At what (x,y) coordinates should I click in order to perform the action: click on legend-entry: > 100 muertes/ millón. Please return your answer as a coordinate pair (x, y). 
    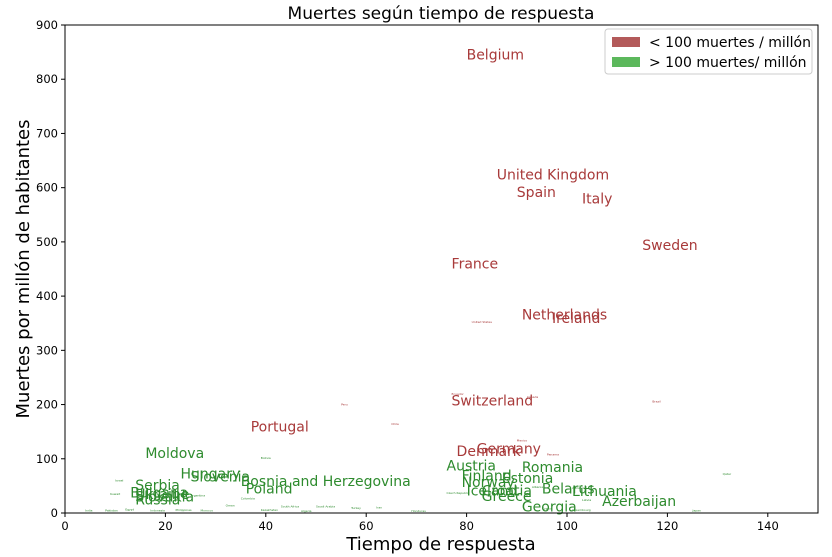
    Looking at the image, I should click on (728, 63).